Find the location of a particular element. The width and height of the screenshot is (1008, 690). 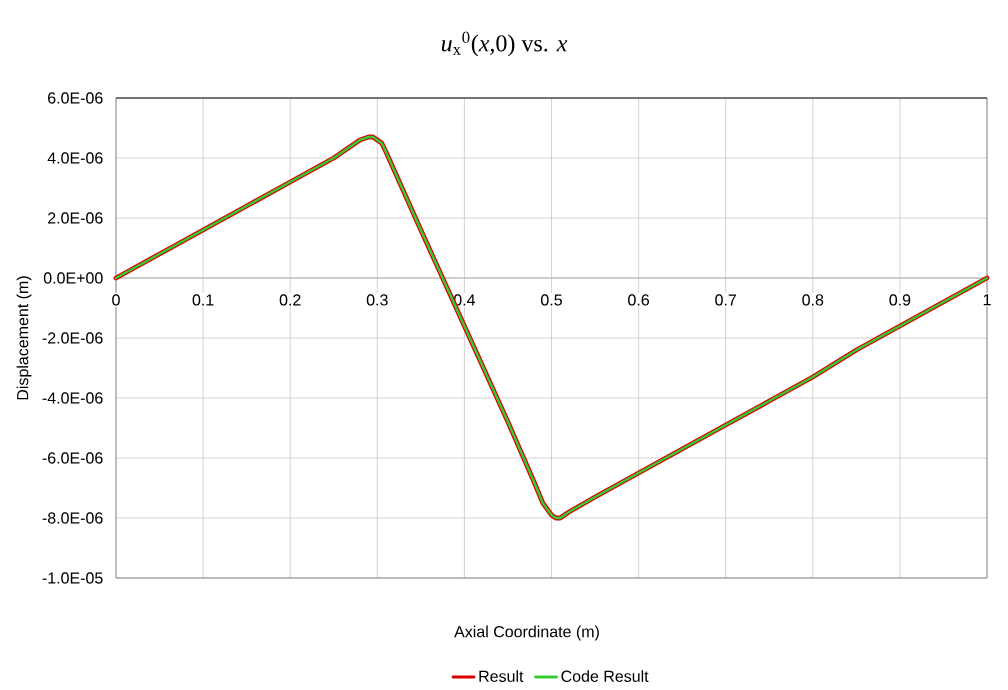

legend-label: Result is located at coordinates (501, 676).